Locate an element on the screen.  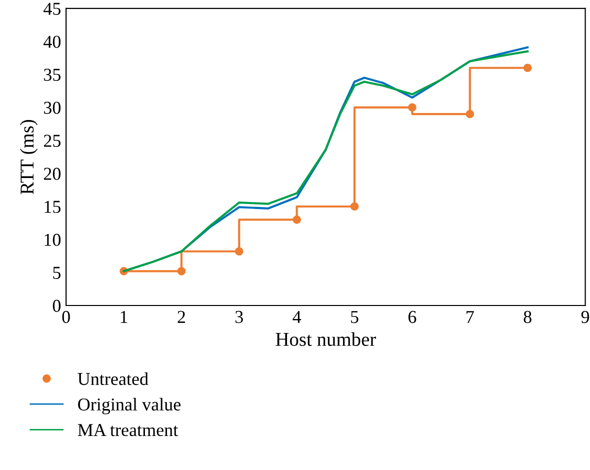
legend-label: MA treatment is located at coordinates (128, 430).